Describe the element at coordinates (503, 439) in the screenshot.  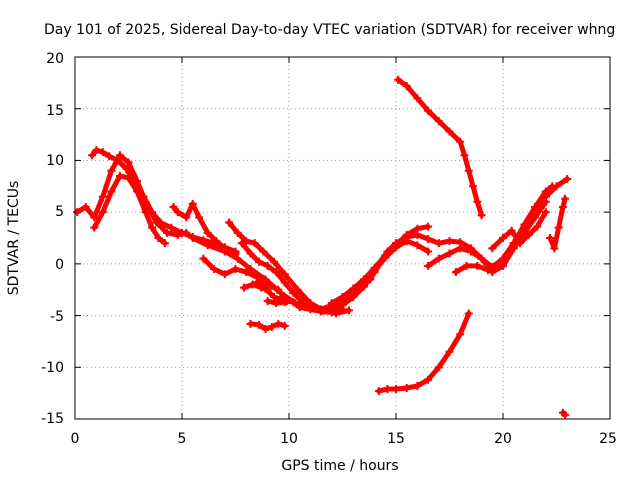
I see `x-tick-label-20: 20` at that location.